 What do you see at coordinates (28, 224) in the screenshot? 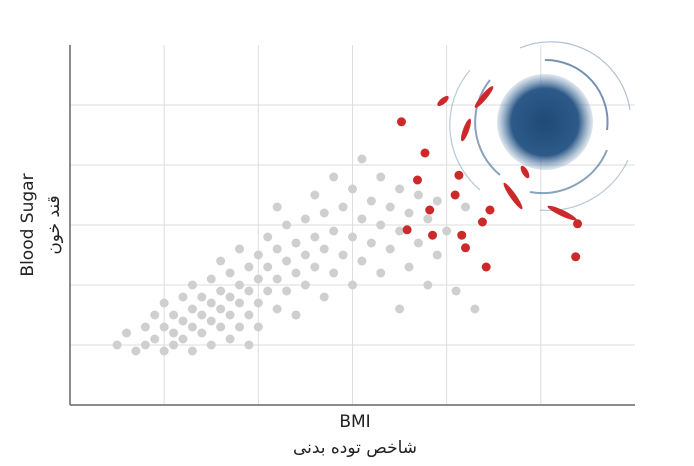
I see `y-axis-label: Blood Sugar` at bounding box center [28, 224].